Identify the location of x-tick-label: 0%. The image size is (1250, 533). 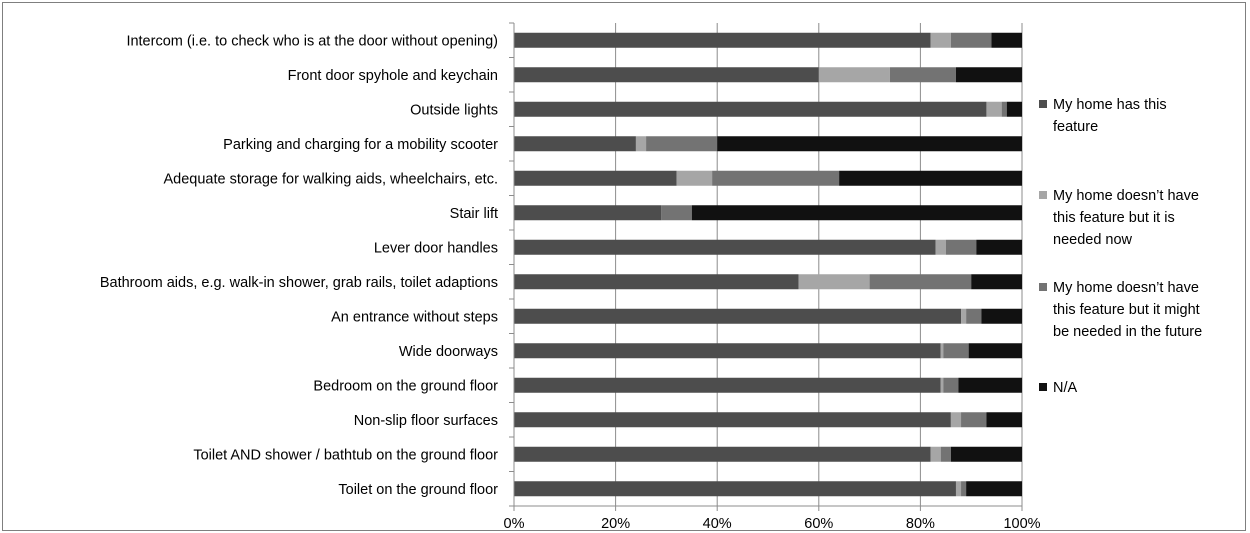
(514, 524).